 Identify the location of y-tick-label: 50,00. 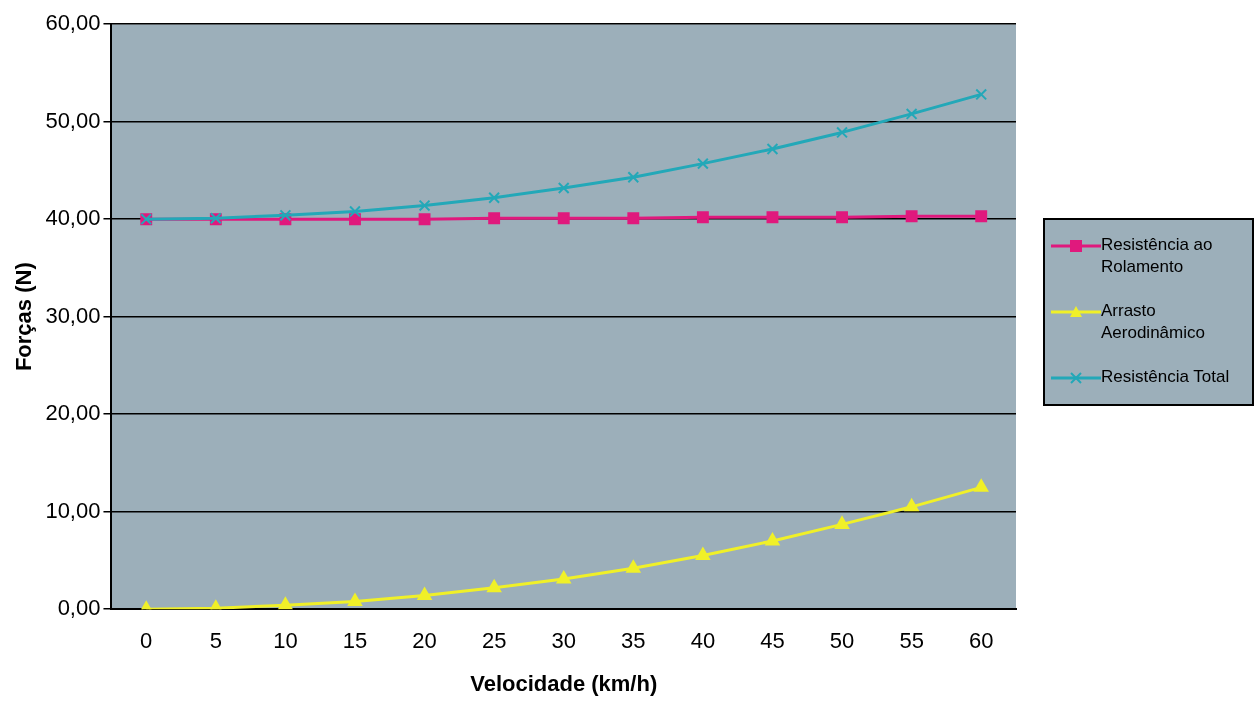
(73, 120).